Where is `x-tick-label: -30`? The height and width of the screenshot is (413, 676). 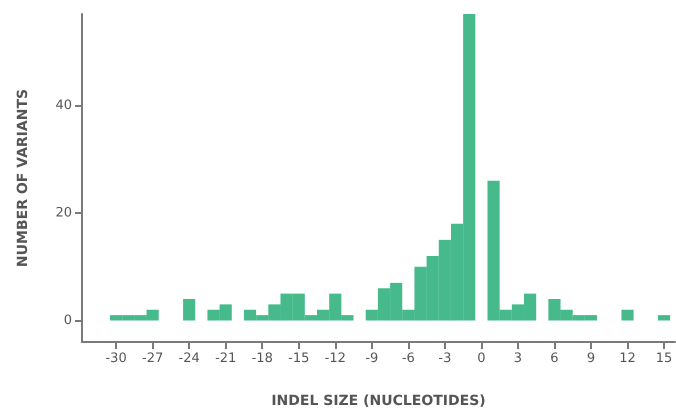 x-tick-label: -30 is located at coordinates (116, 358).